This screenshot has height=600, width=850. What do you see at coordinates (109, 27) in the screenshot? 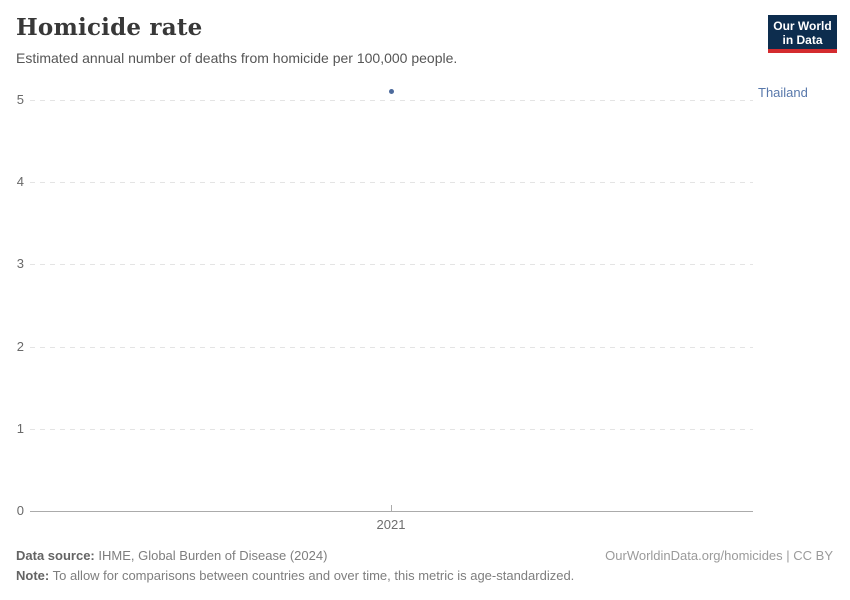
I see `page-title: Homicide rate` at bounding box center [109, 27].